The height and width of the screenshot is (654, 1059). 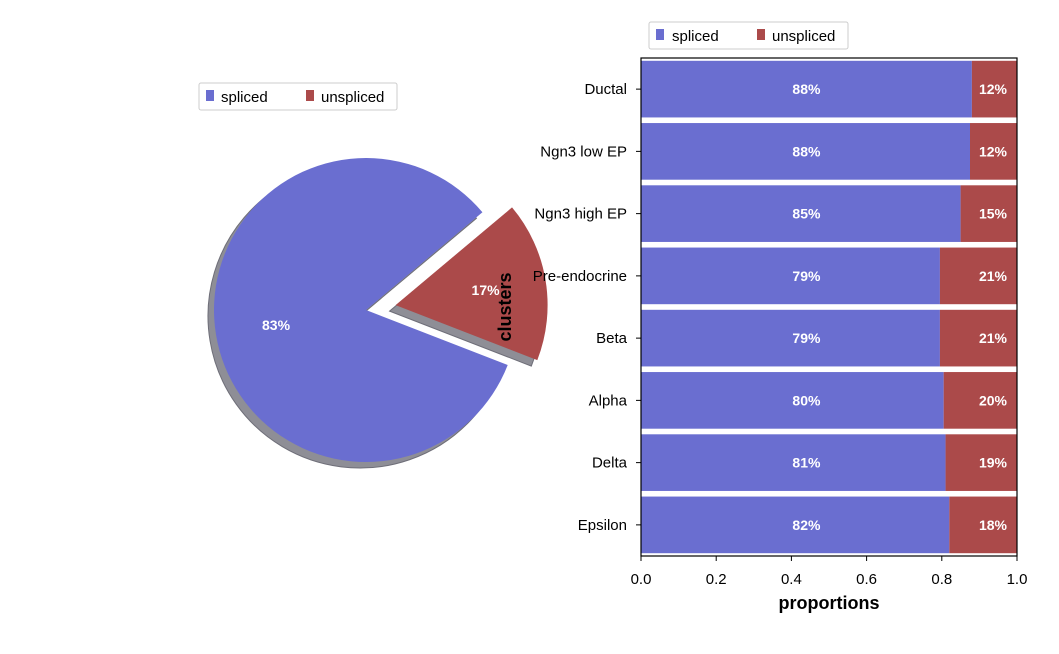 I want to click on pie-slice-spliced, so click(x=360, y=309).